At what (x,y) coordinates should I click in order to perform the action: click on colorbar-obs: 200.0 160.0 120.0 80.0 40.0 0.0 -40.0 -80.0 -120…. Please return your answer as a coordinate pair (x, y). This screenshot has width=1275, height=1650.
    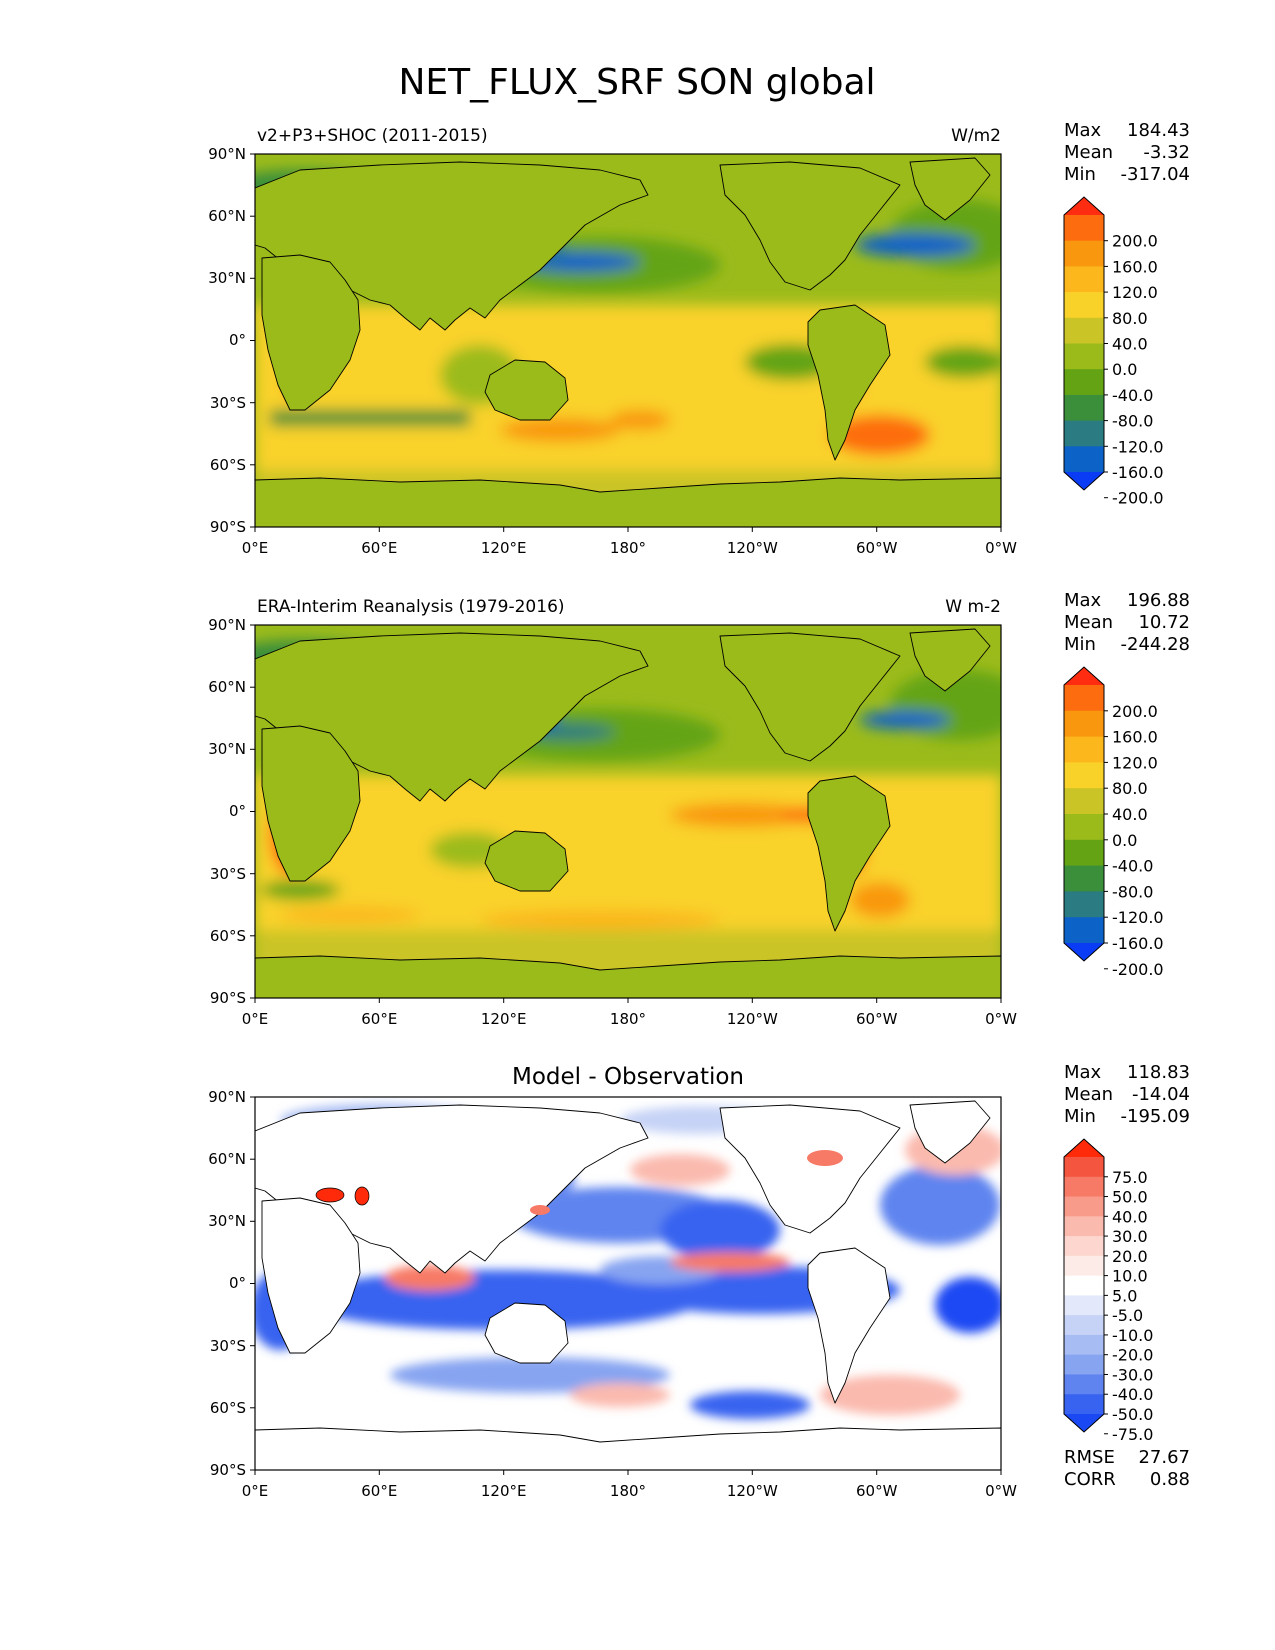
    Looking at the image, I should click on (1113, 822).